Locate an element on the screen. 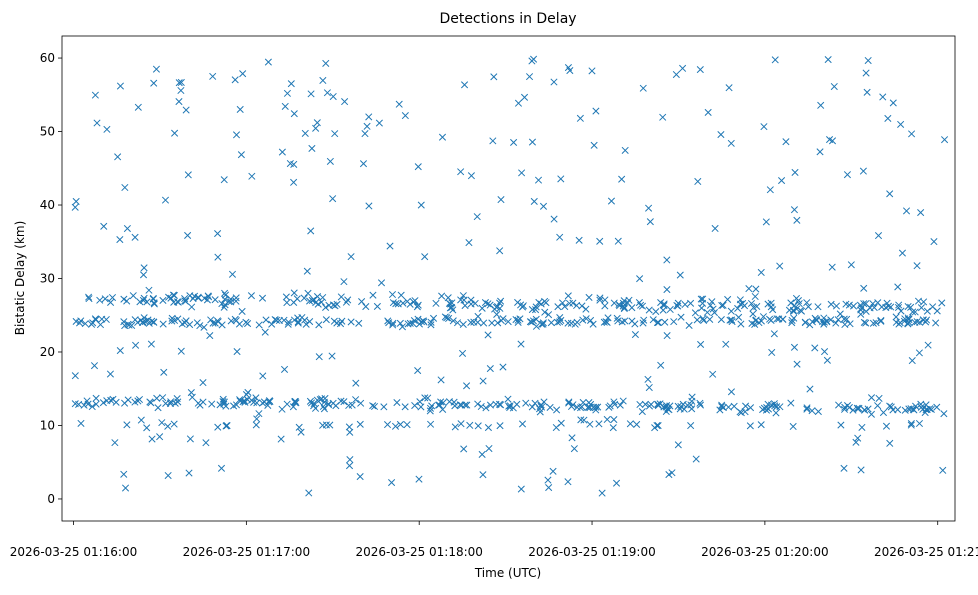 The width and height of the screenshot is (978, 595). x-tick-label: 2026-03-25 01:16:00 is located at coordinates (73, 552).